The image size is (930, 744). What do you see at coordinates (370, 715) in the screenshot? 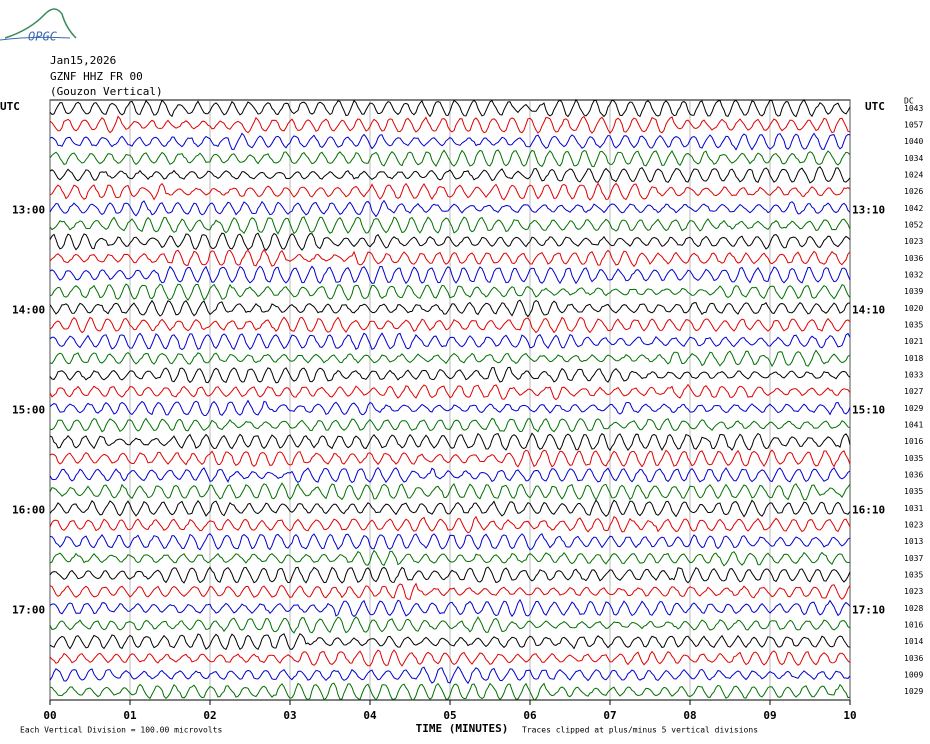
I see `x-tick-label: 04` at bounding box center [370, 715].